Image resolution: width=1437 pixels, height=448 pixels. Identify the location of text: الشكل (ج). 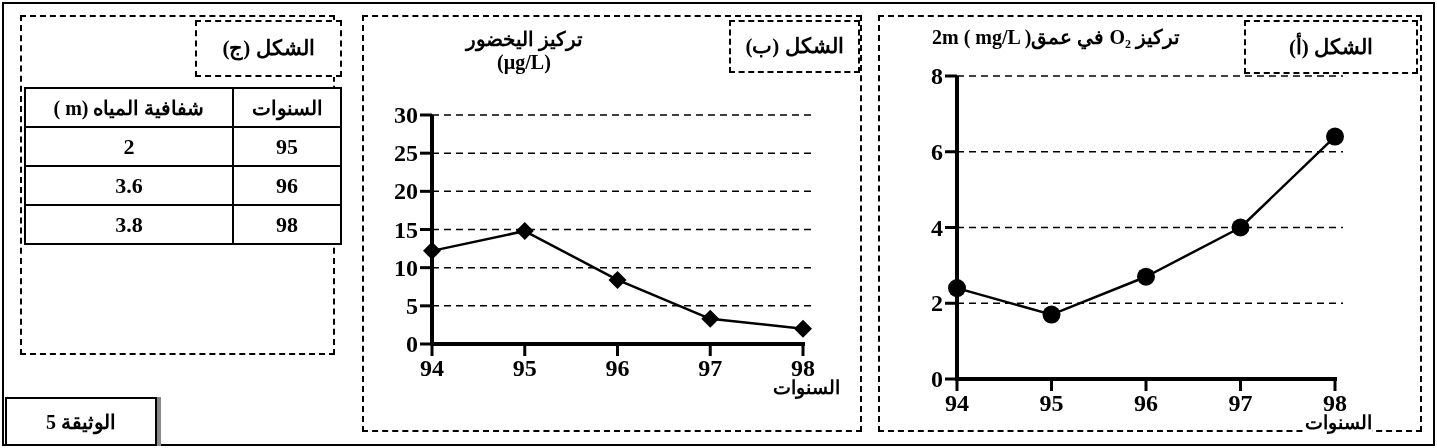
(268, 48).